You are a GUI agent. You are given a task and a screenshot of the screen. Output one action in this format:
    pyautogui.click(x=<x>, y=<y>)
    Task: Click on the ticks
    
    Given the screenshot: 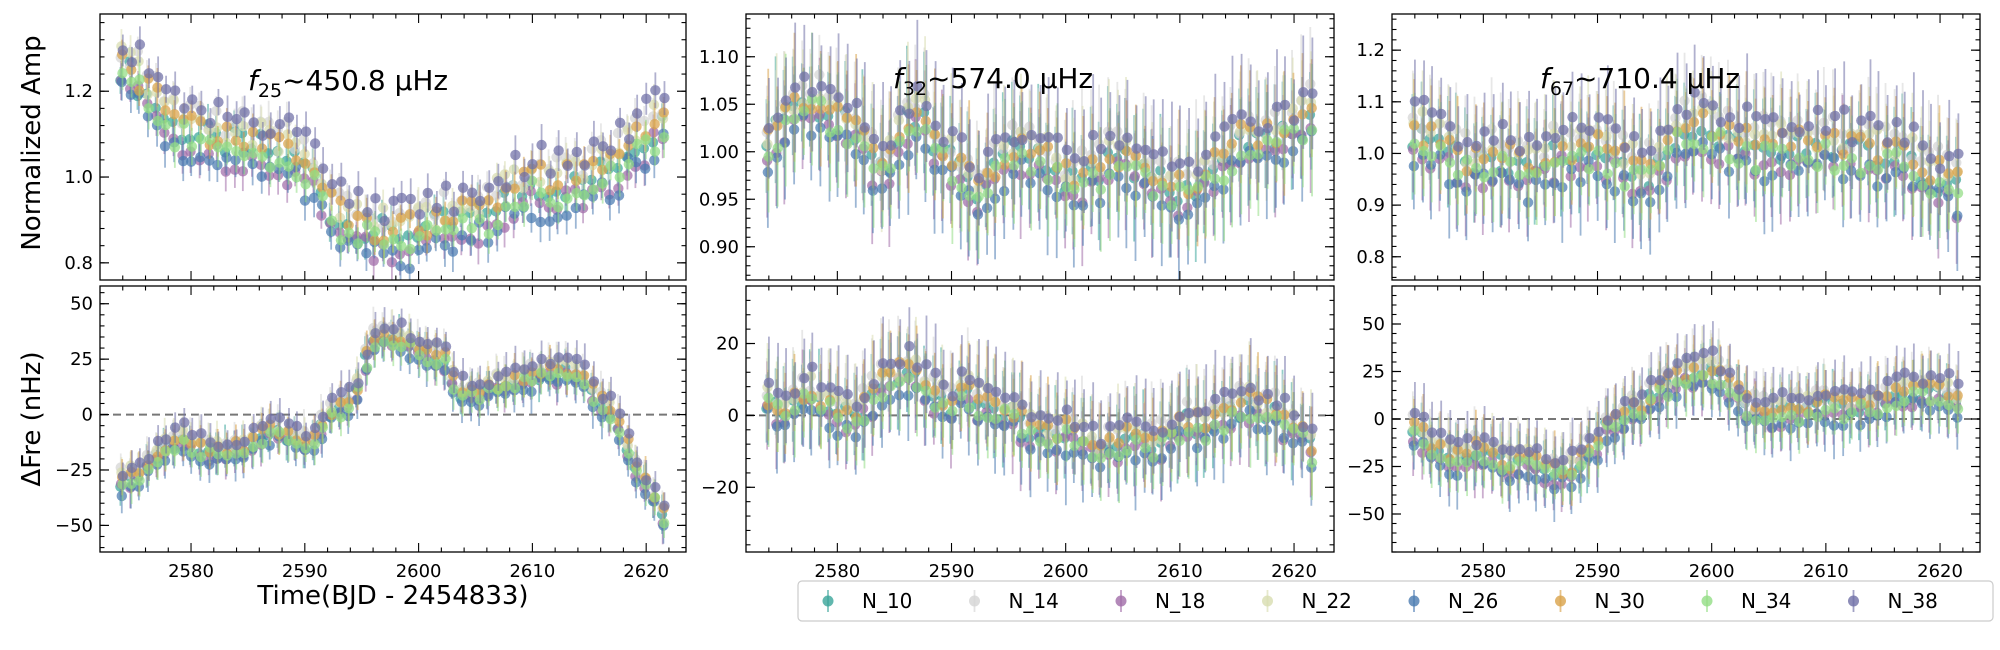 What is the action you would take?
    pyautogui.click(x=1040, y=147)
    